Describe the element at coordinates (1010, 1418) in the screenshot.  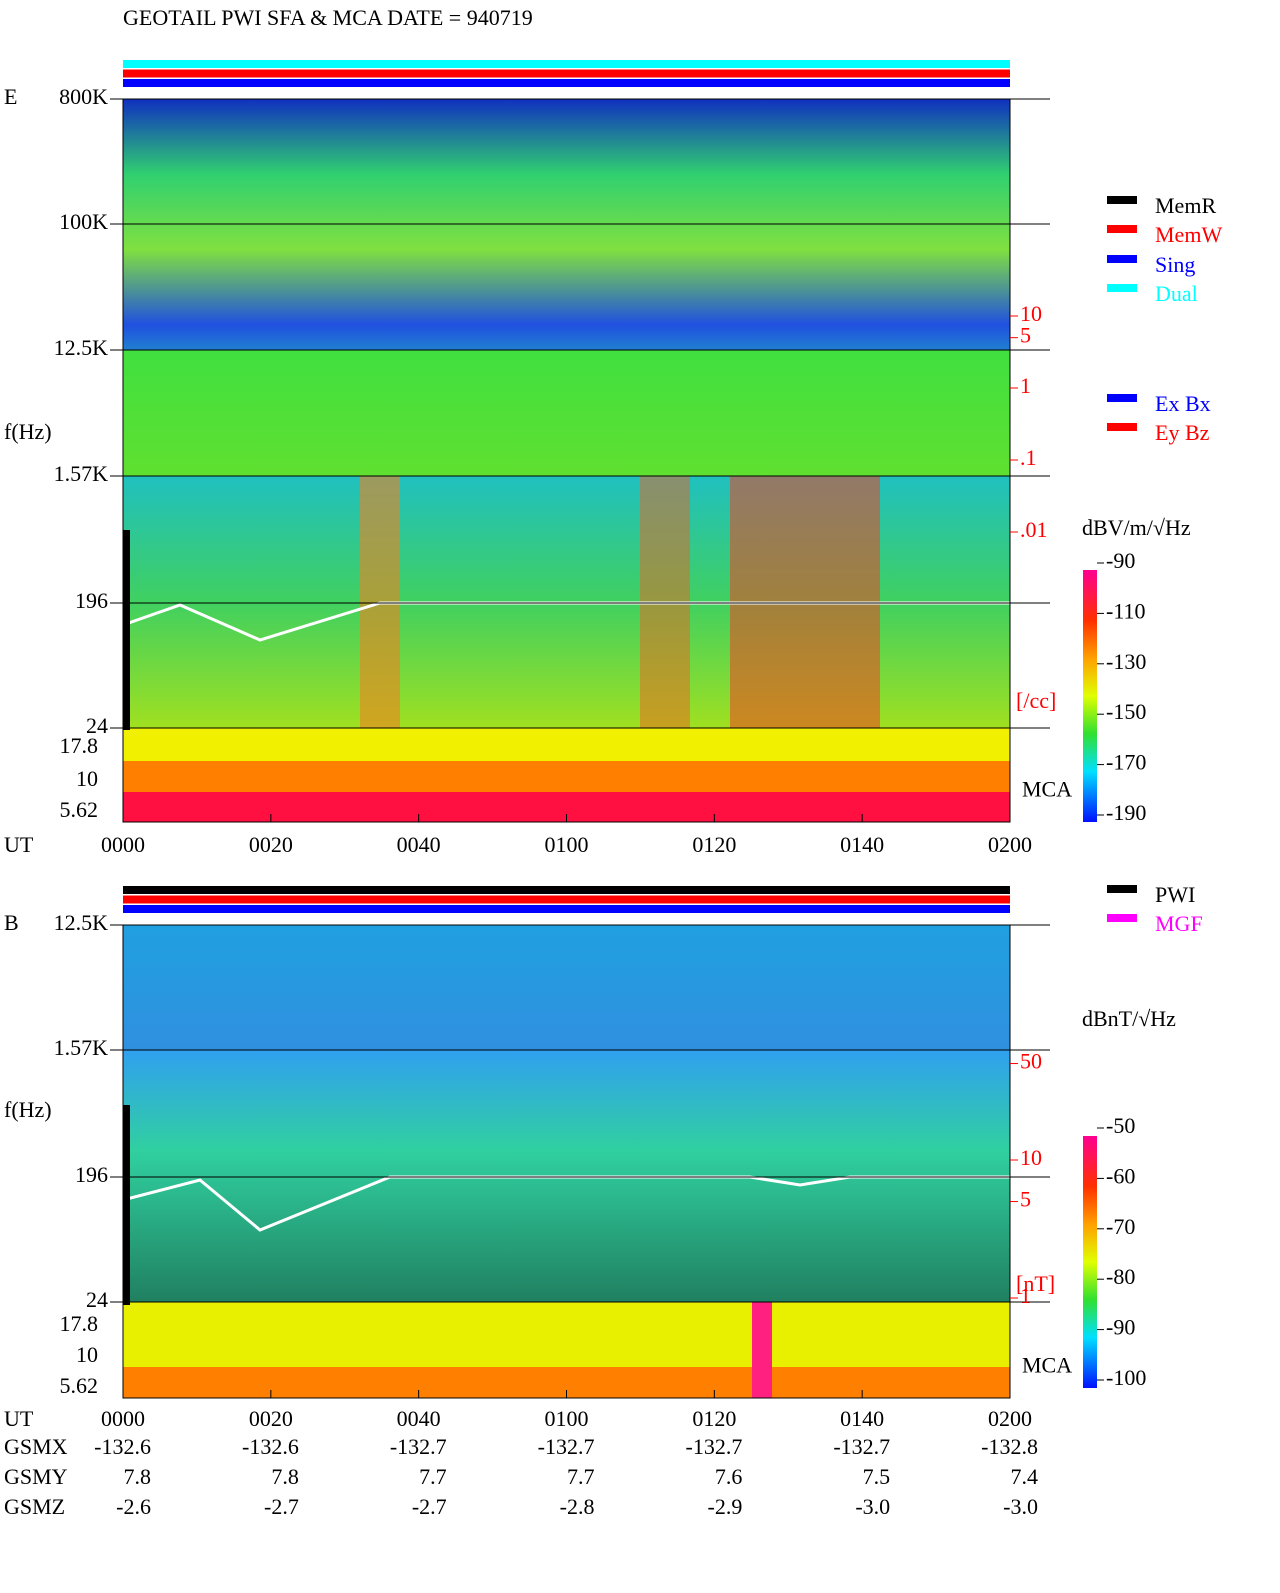
I see `time-tick-label: 0200` at that location.